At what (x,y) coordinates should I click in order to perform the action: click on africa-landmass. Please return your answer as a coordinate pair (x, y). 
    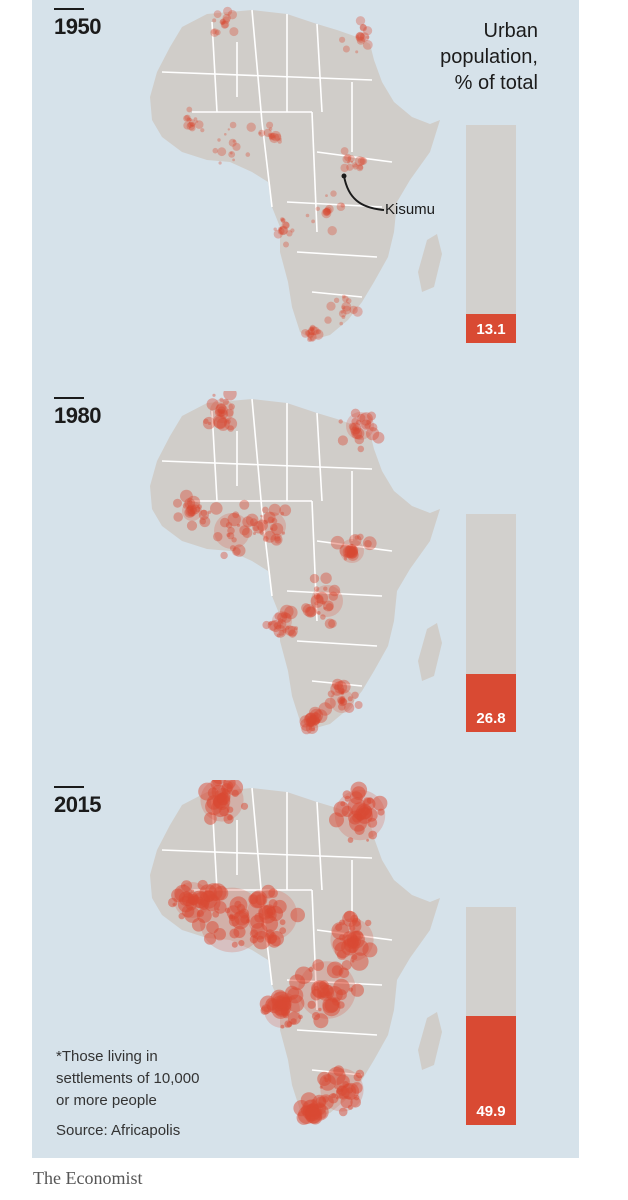
    Looking at the image, I should click on (295, 953).